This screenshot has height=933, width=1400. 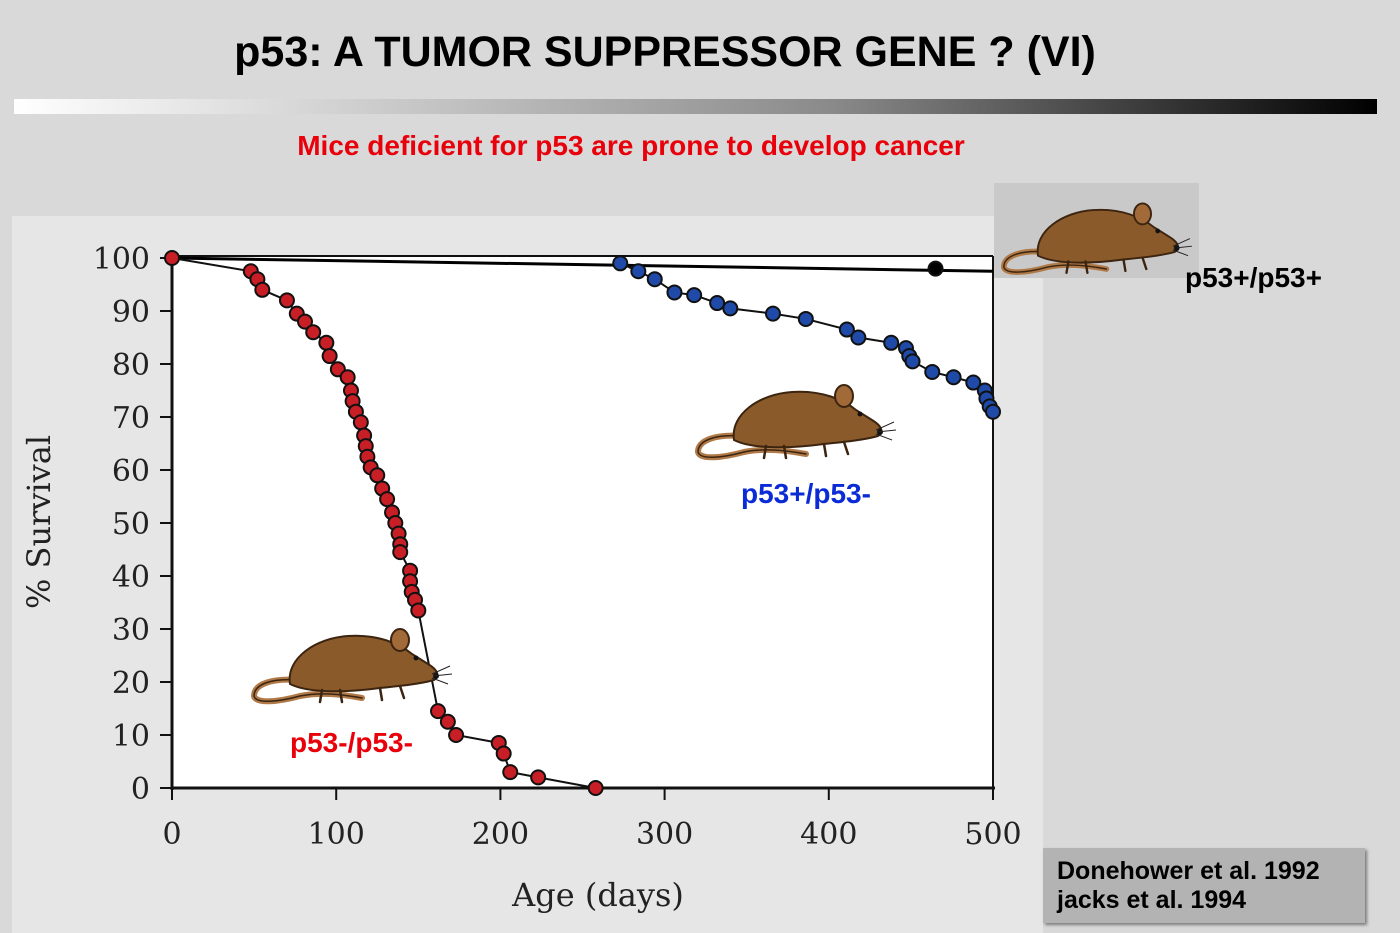 What do you see at coordinates (1253, 277) in the screenshot?
I see `series-label-wild-type: p53+/p53+` at bounding box center [1253, 277].